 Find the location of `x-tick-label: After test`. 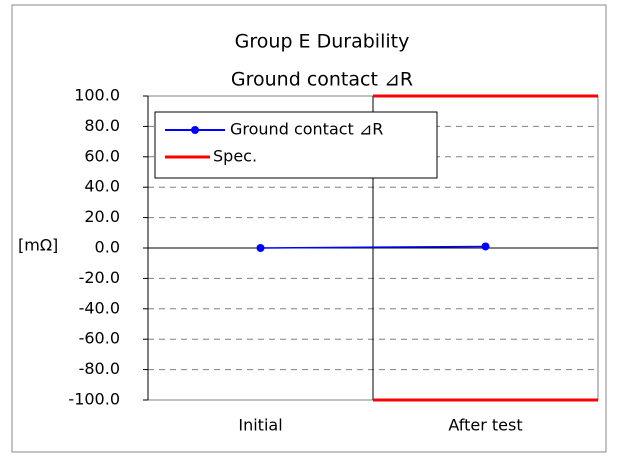

x-tick-label: After test is located at coordinates (485, 425).